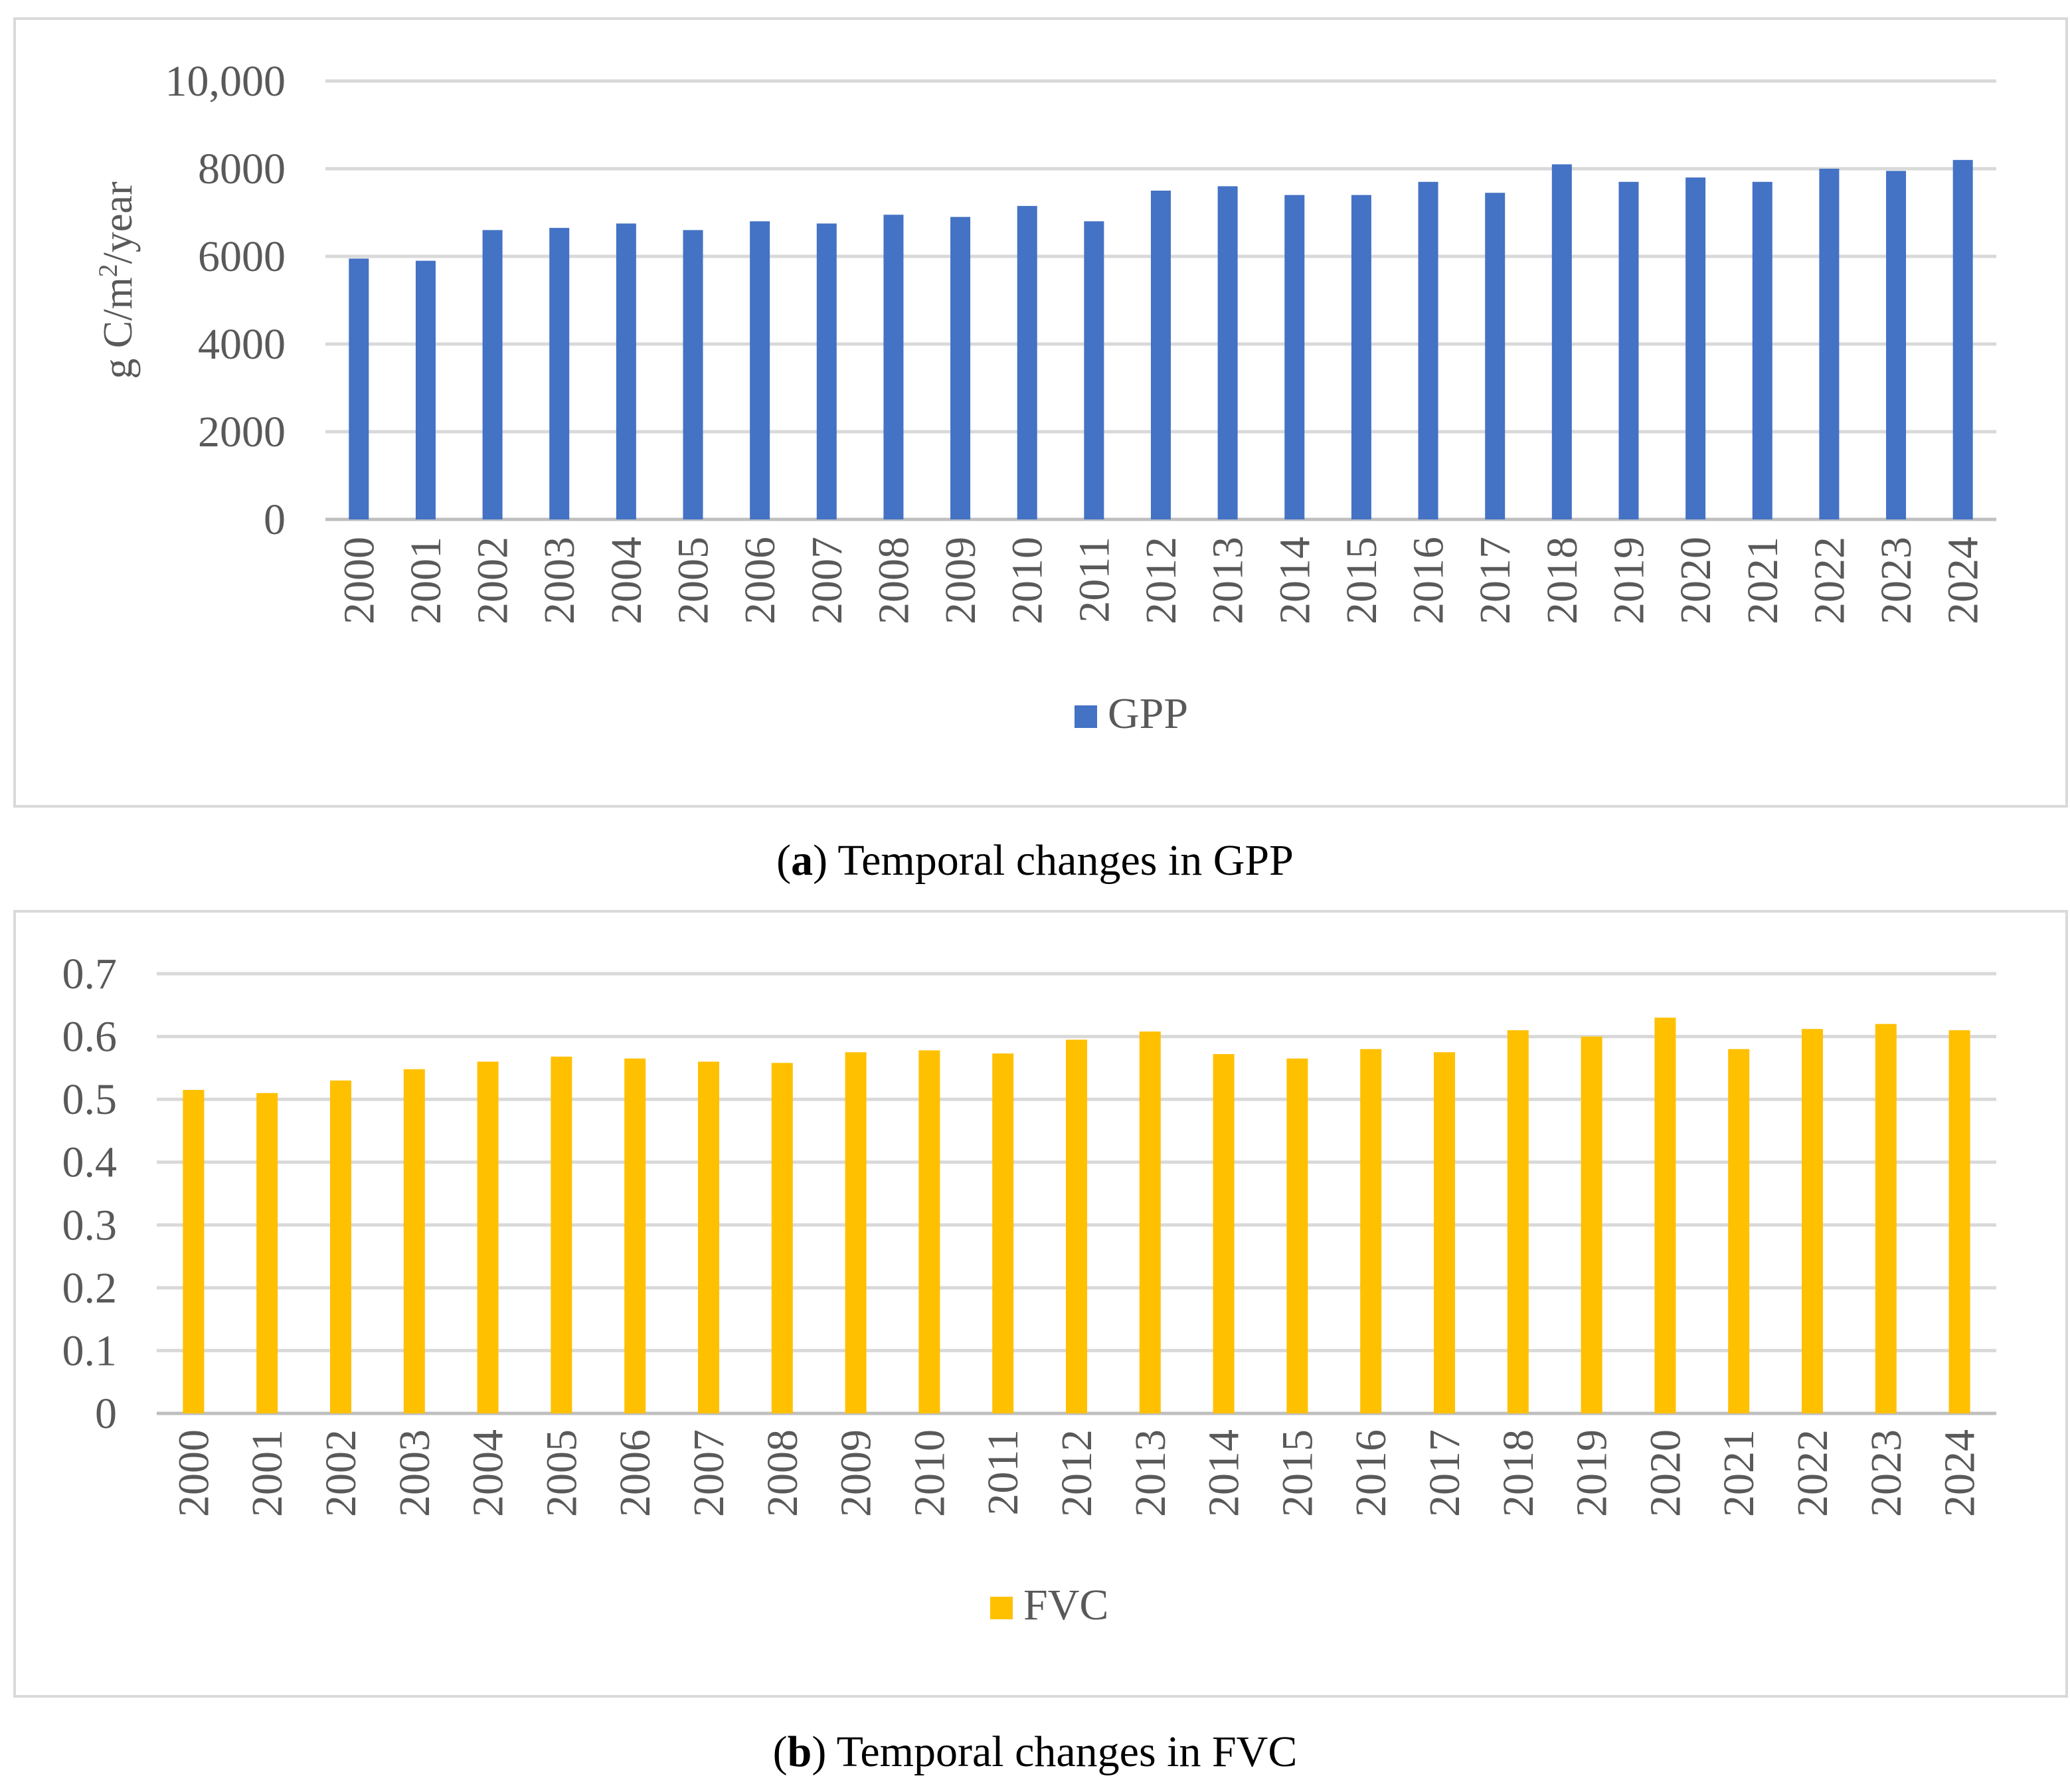 This screenshot has width=2070, height=1792. I want to click on fvc-xtick-label: 2004, so click(488, 1473).